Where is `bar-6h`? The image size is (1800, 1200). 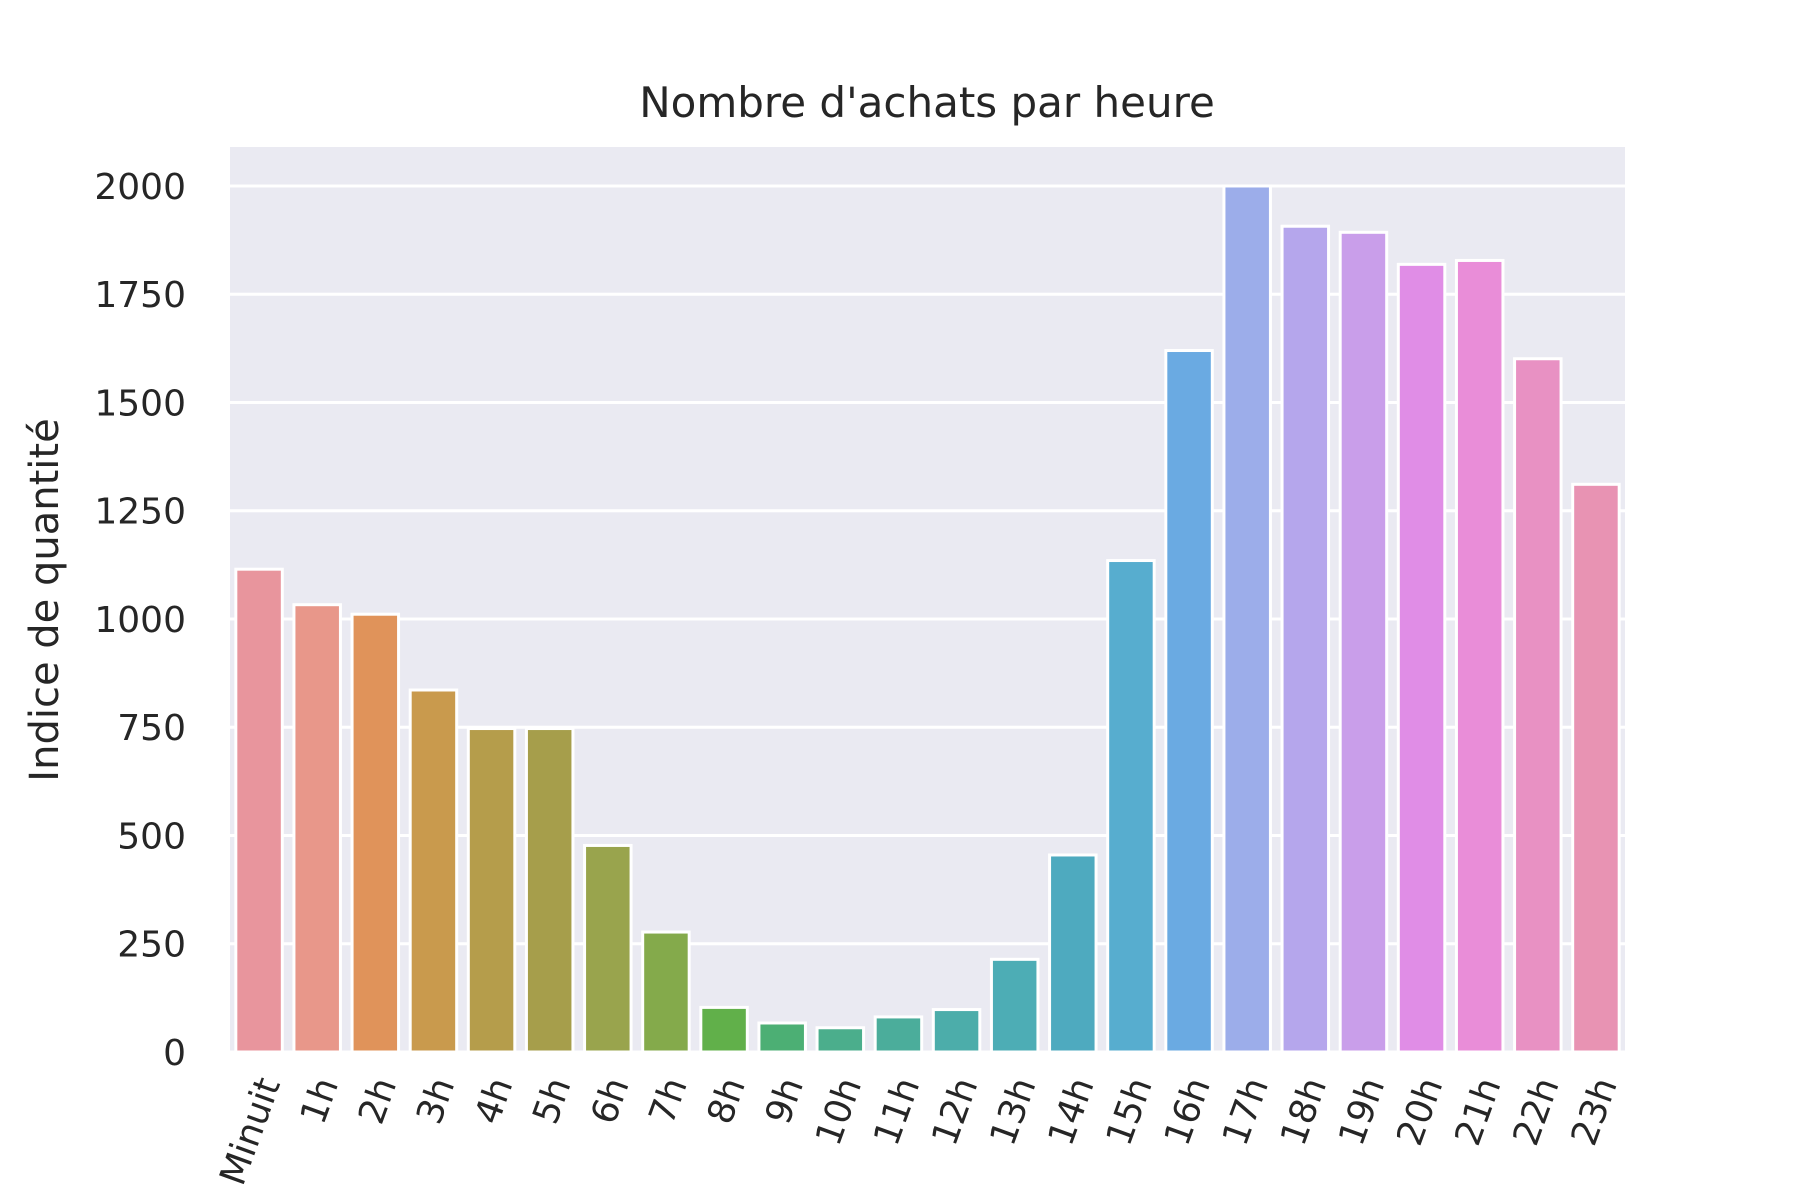
bar-6h is located at coordinates (608, 948).